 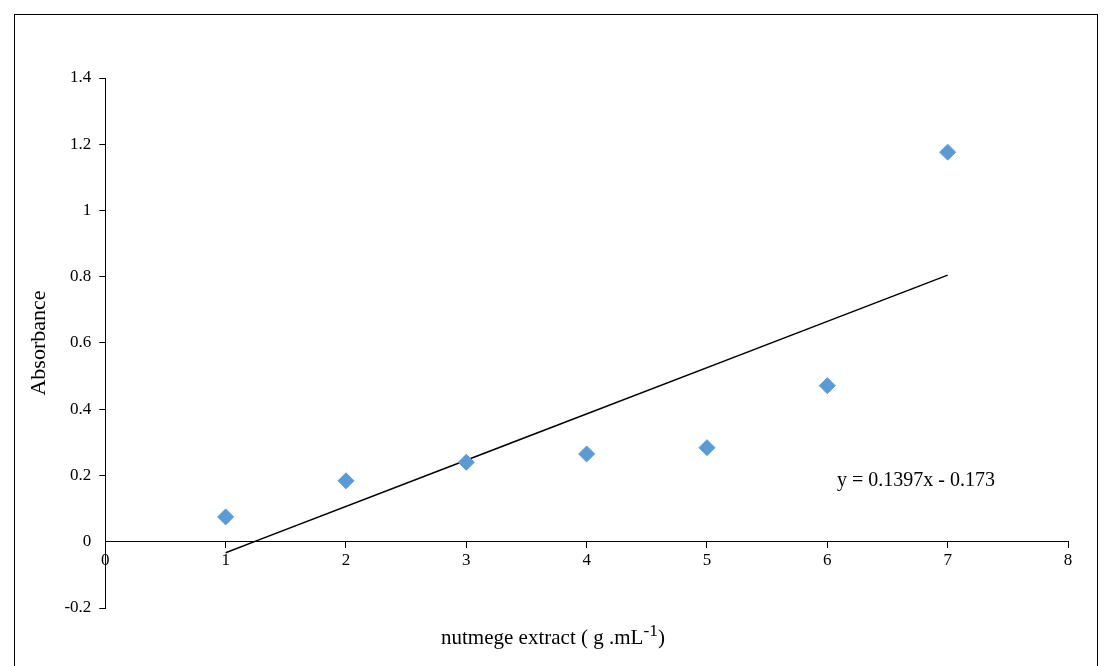 What do you see at coordinates (78, 607) in the screenshot?
I see `y-tick-label: -0.2` at bounding box center [78, 607].